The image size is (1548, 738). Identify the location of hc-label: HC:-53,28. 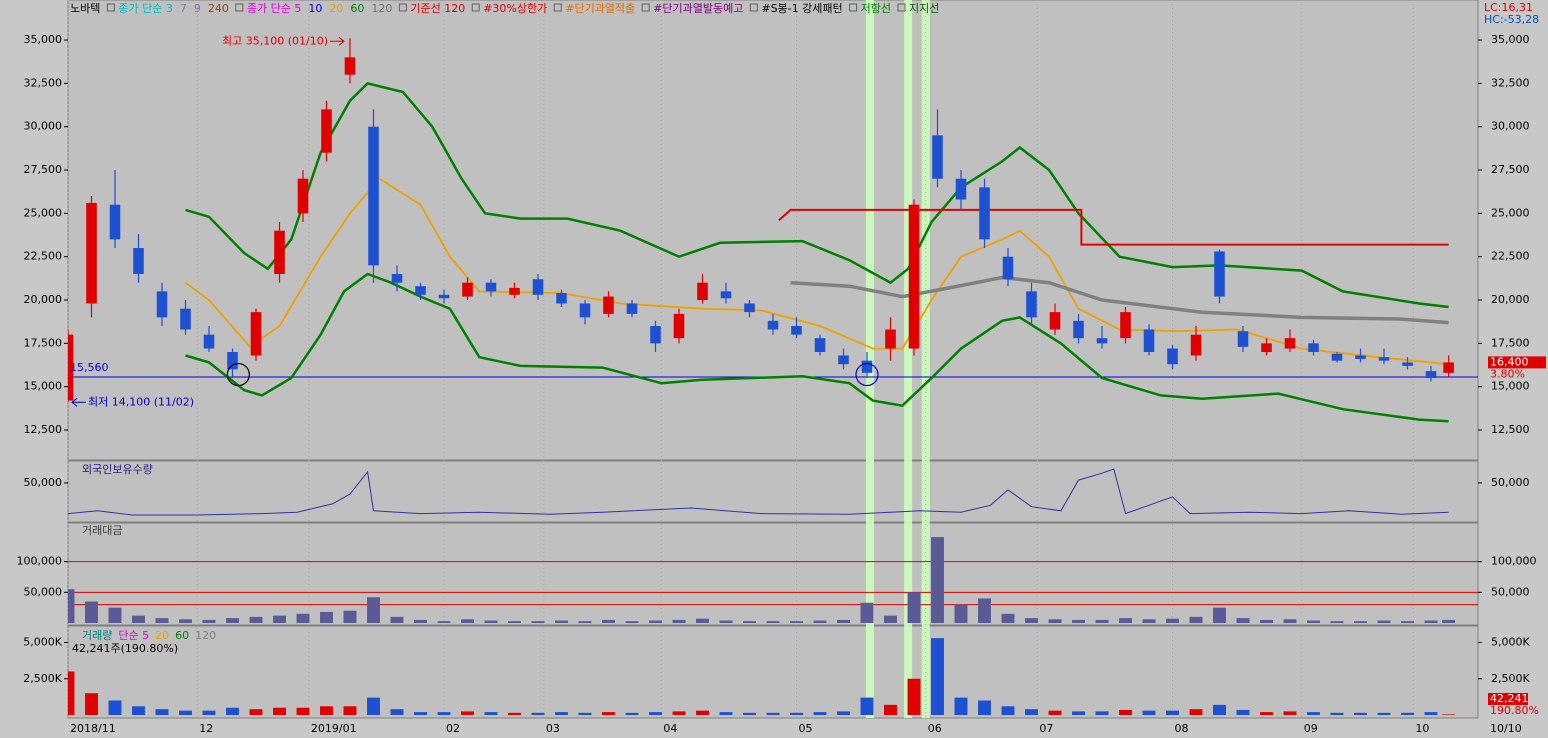
(1511, 19).